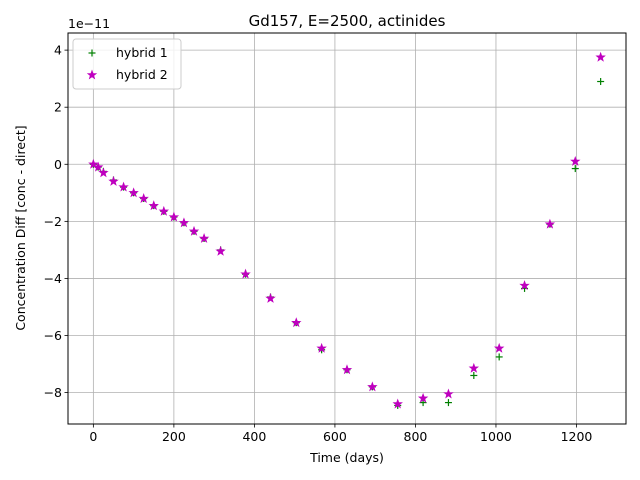 The height and width of the screenshot is (480, 640). What do you see at coordinates (58, 164) in the screenshot?
I see `y-tick-label: 0` at bounding box center [58, 164].